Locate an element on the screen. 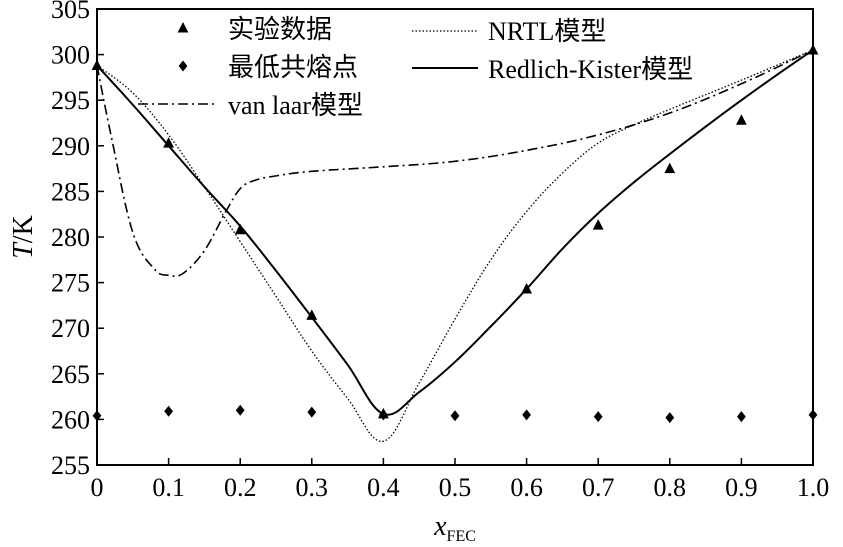 This screenshot has height=547, width=843. legend-item-experimental: 实验数据 is located at coordinates (254, 29).